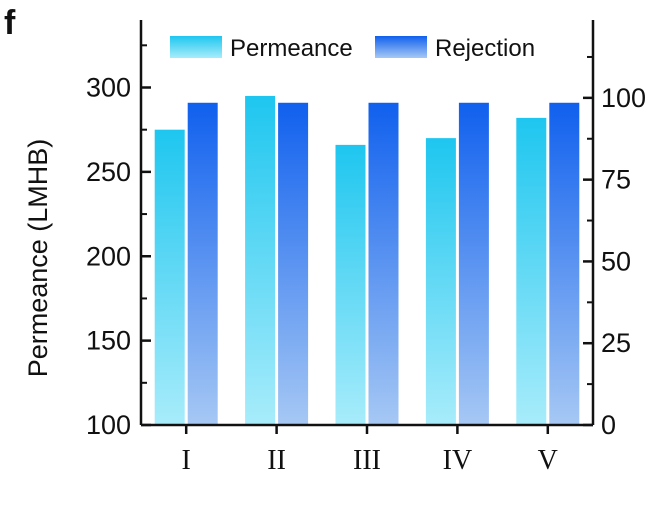  I want to click on x-tick-label: III, so click(367, 460).